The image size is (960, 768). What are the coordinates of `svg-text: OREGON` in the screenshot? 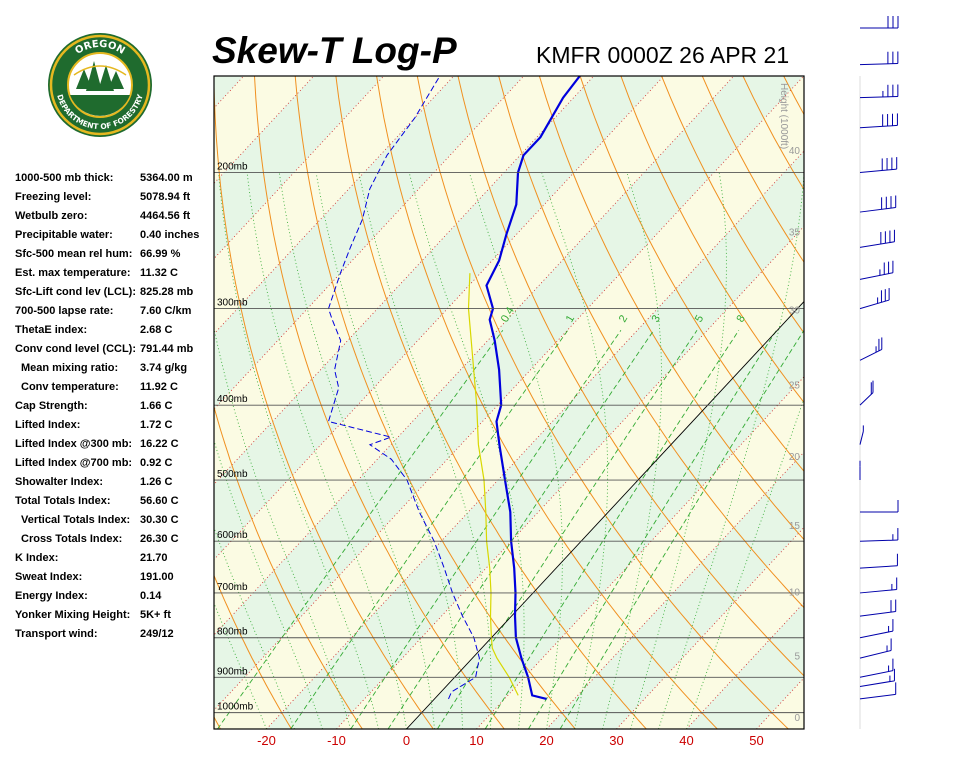 It's located at (99, 48).